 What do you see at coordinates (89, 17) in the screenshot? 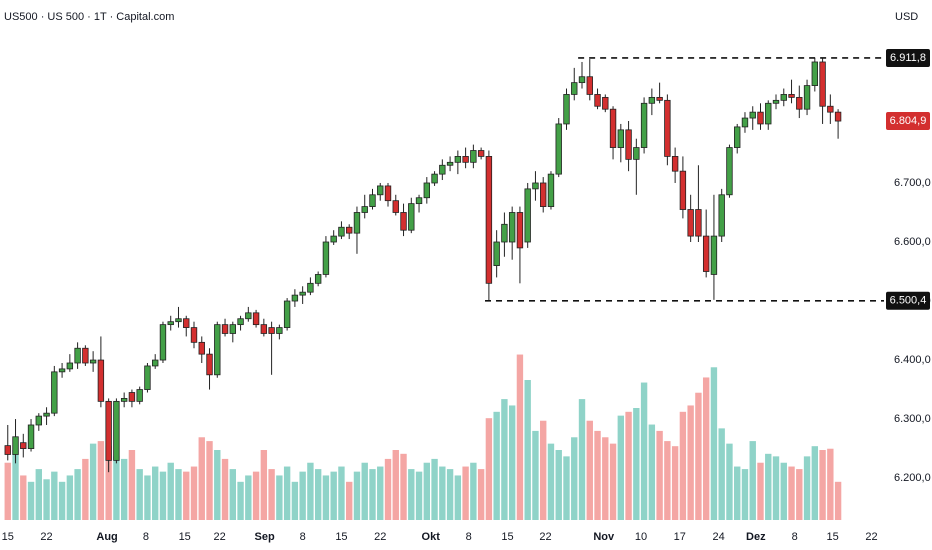
I see `chart-title: US500 · US 500 · 1T · Capital.com` at bounding box center [89, 17].